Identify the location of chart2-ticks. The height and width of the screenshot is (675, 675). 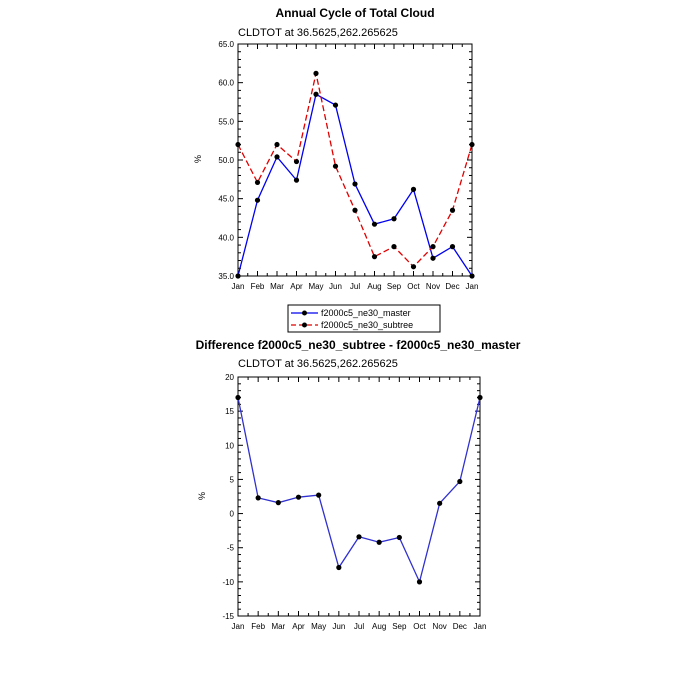
(359, 496).